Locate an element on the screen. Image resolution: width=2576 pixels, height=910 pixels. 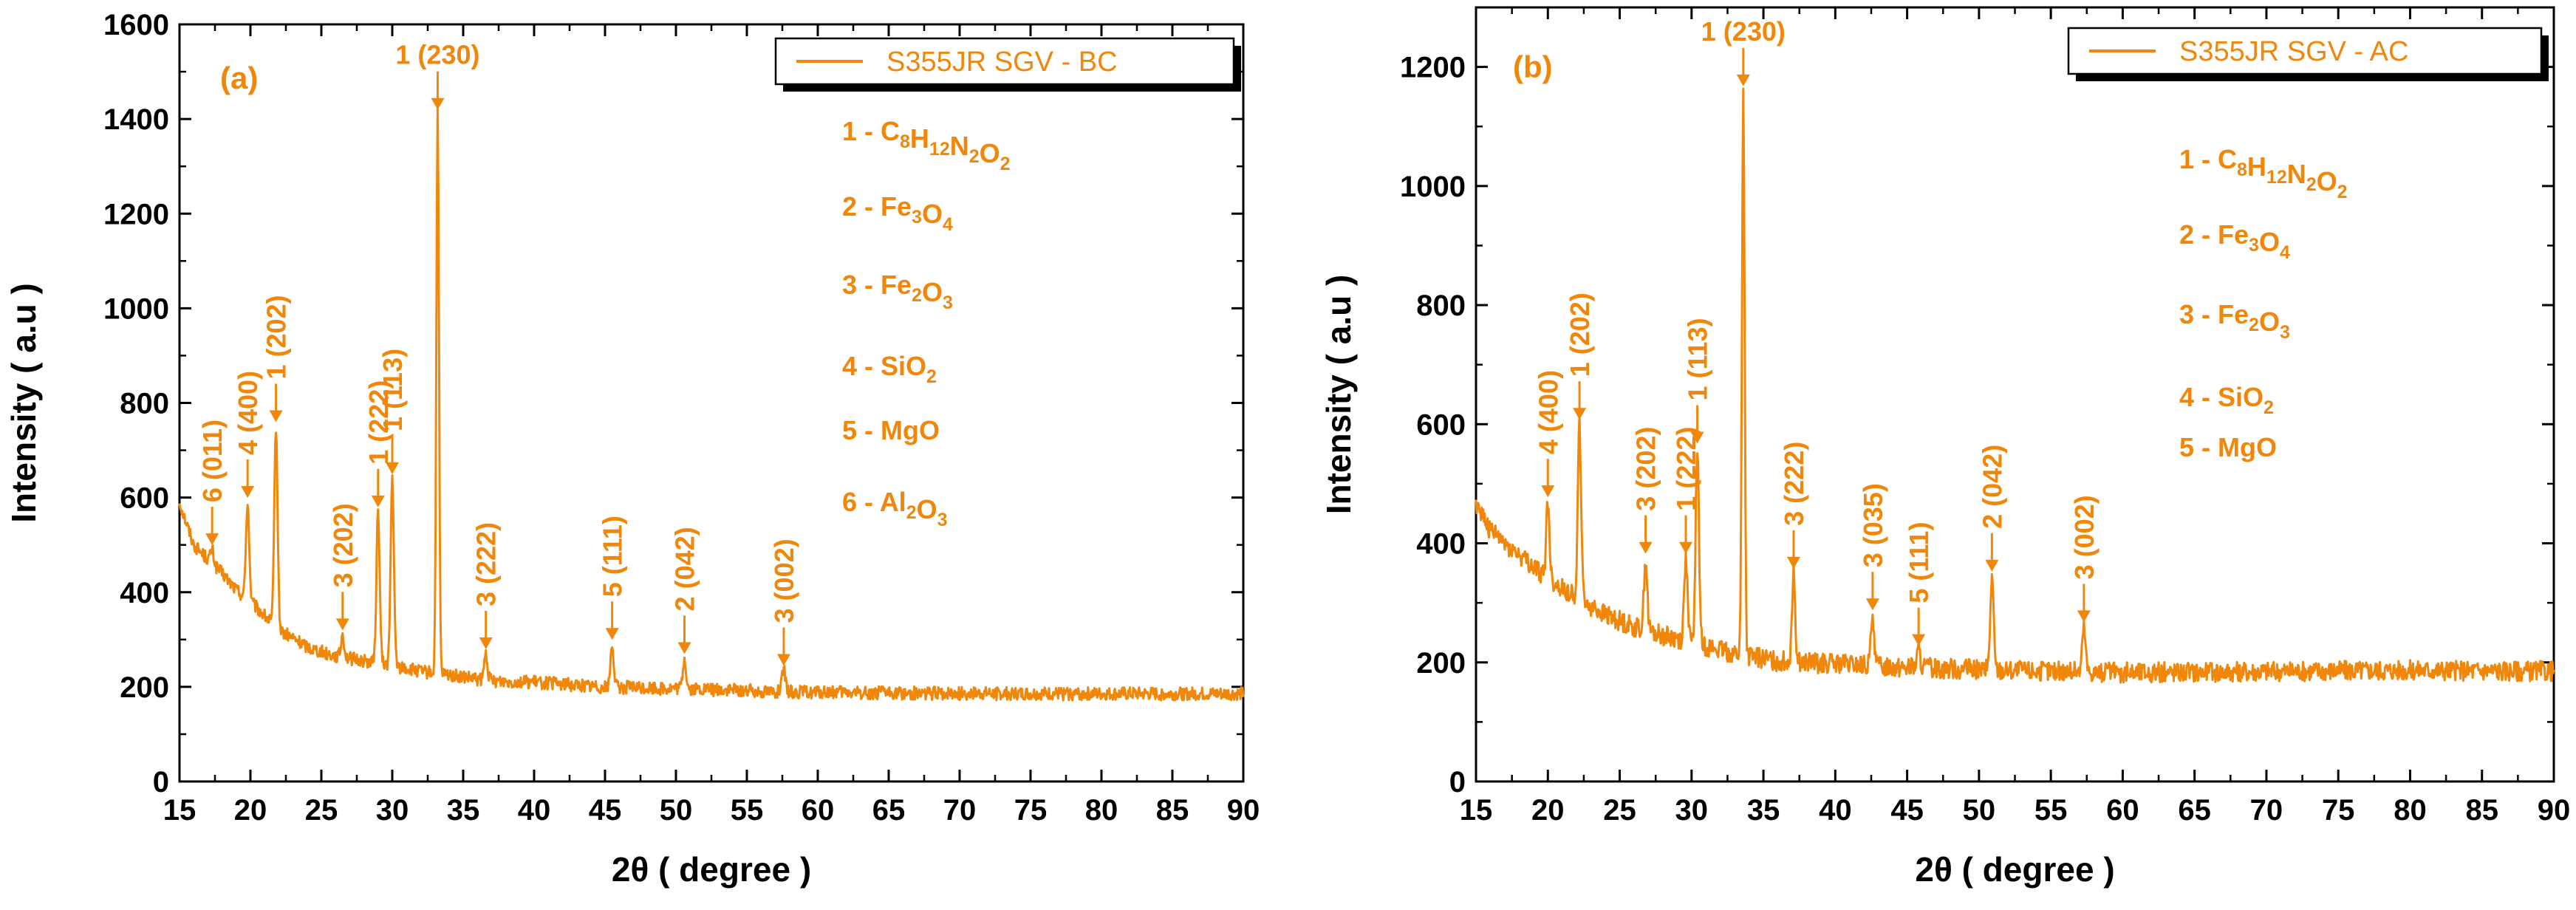
x-tick-label: 35 is located at coordinates (1763, 811).